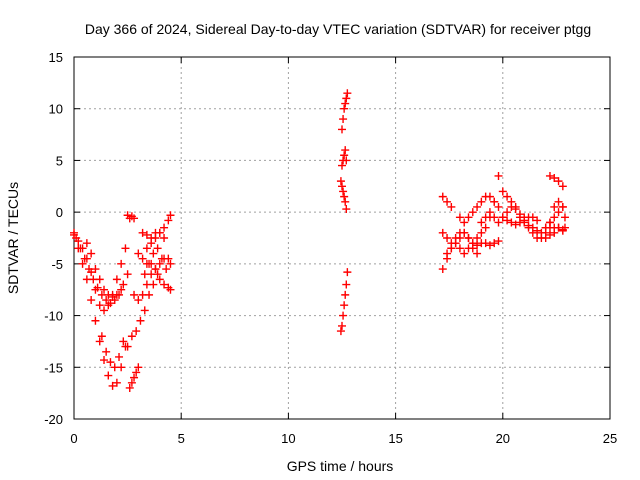 The height and width of the screenshot is (480, 640). What do you see at coordinates (503, 438) in the screenshot?
I see `x-tick-label: 20` at bounding box center [503, 438].